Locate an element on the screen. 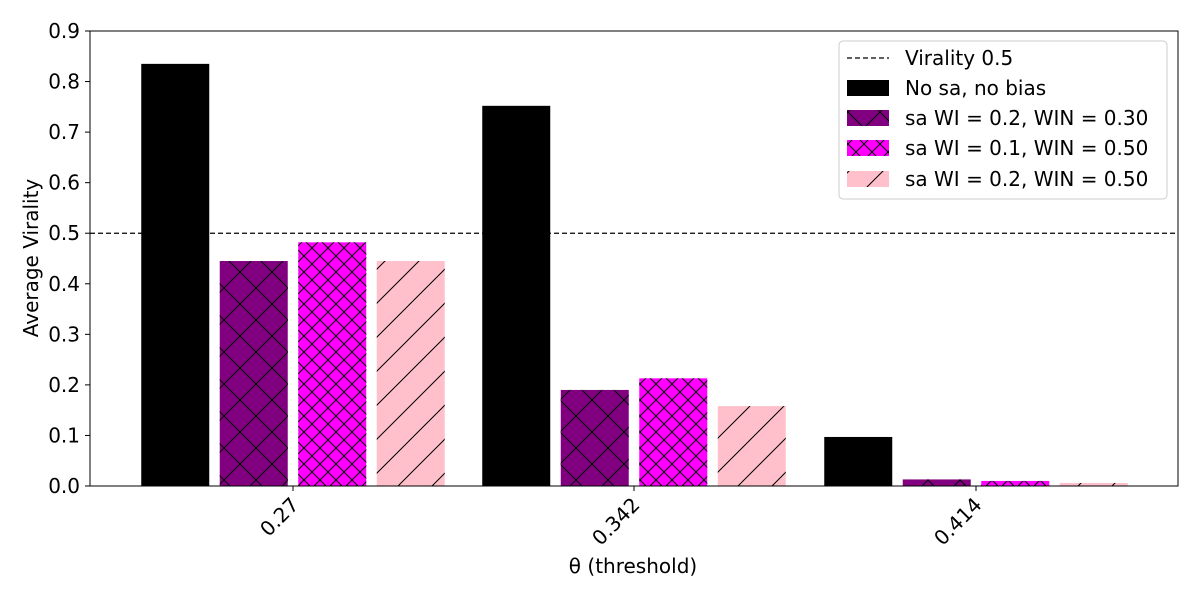 The image size is (1200, 600). legend-box is located at coordinates (1003, 120).